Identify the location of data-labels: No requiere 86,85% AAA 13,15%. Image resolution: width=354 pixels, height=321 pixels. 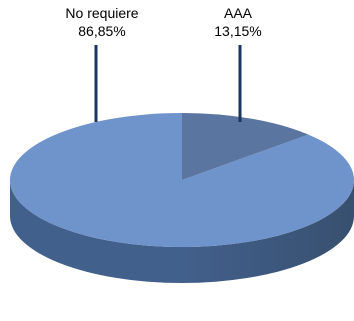
(163, 22).